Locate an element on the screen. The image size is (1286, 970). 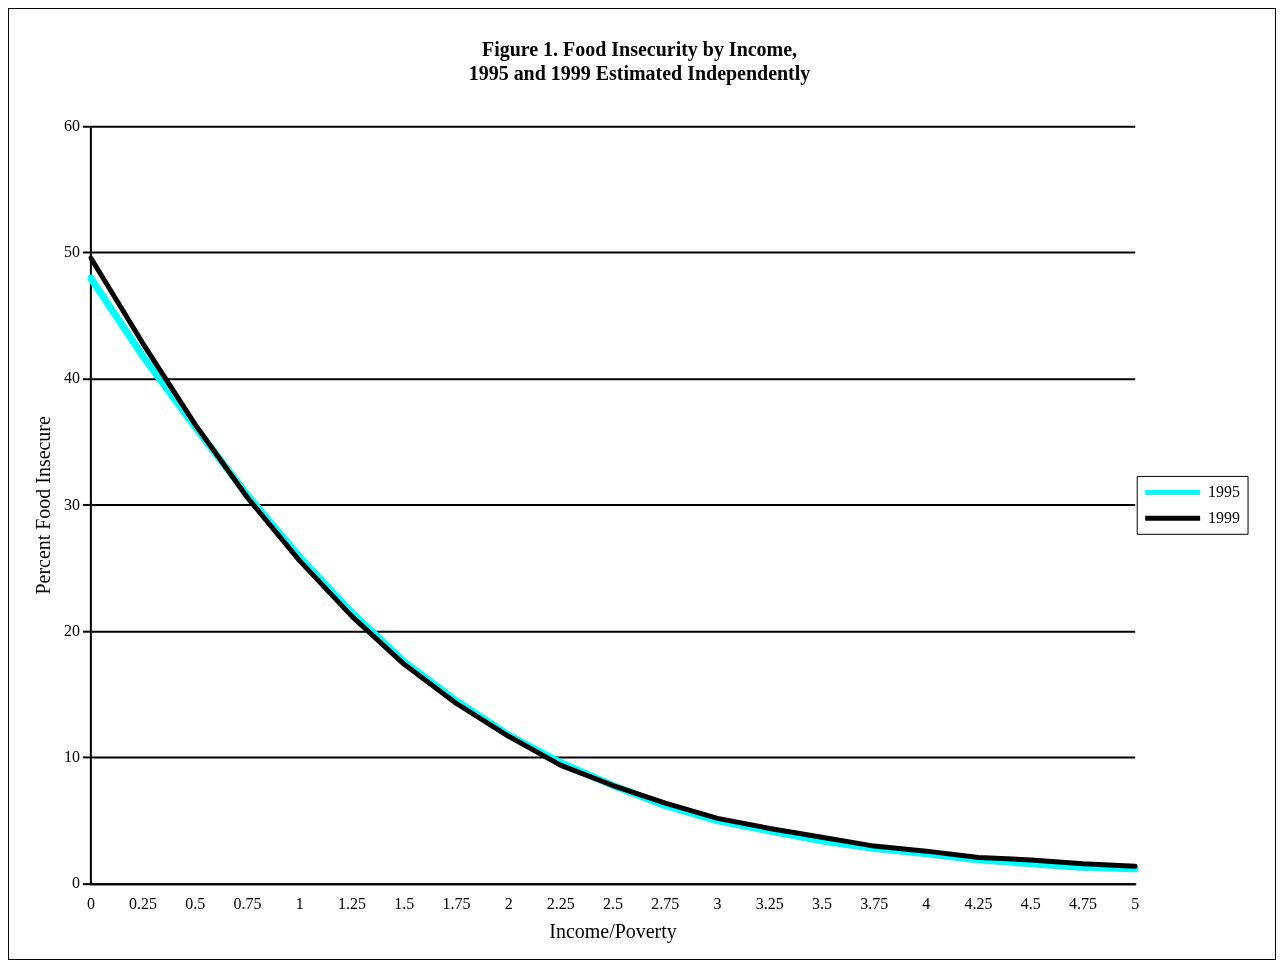
y-tick-label: 50 is located at coordinates (71, 252).